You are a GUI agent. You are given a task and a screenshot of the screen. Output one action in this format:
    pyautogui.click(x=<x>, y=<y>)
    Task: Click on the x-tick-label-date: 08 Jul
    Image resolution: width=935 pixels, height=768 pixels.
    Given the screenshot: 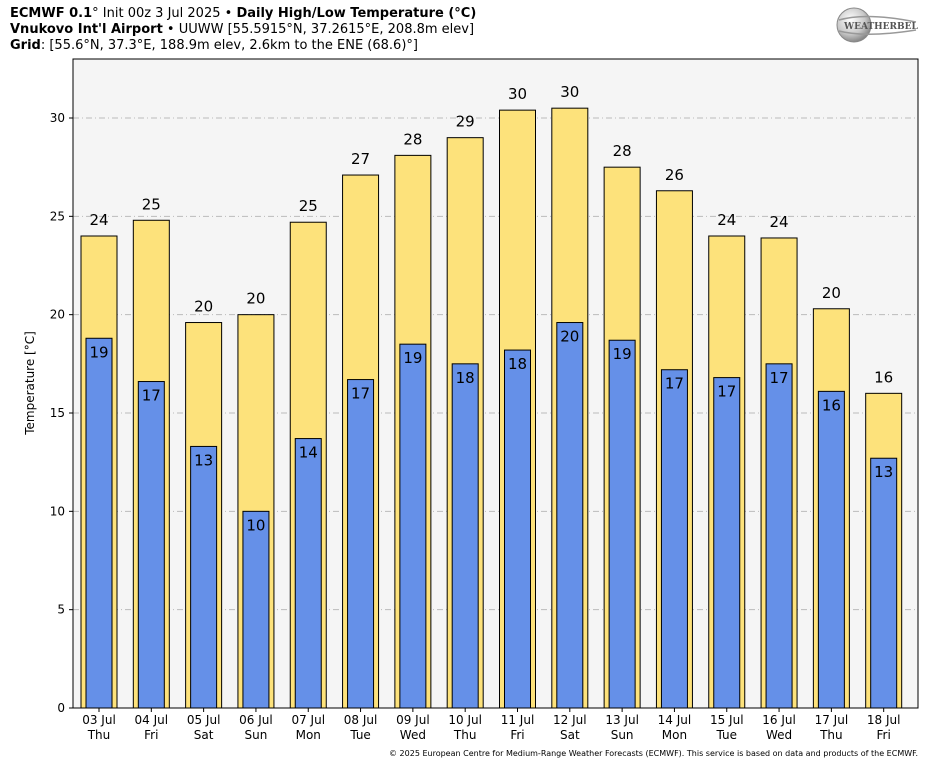 What is the action you would take?
    pyautogui.click(x=361, y=720)
    